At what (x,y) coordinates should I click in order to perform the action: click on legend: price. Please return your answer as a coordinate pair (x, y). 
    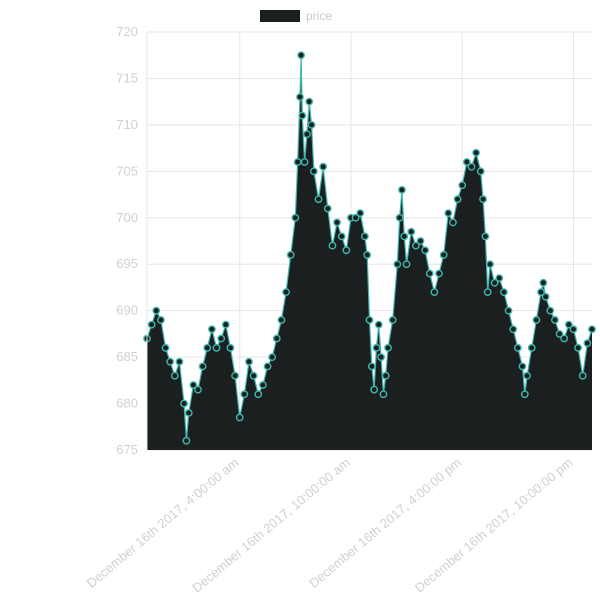
    Looking at the image, I should click on (296, 16).